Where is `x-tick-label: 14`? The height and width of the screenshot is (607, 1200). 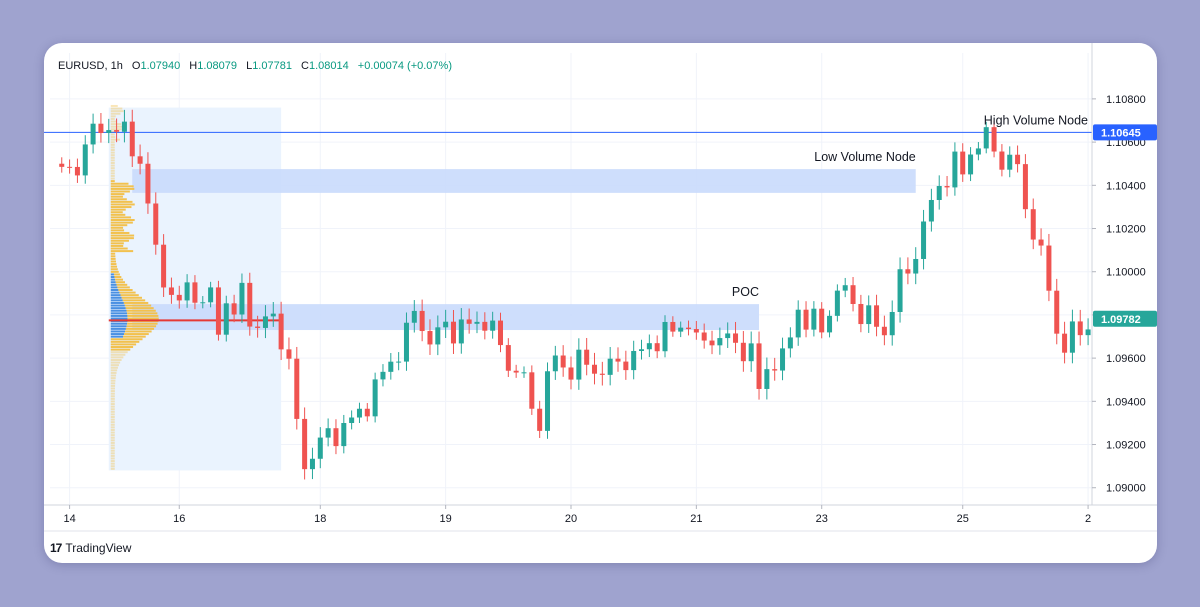
x-tick-label: 14 is located at coordinates (69, 519).